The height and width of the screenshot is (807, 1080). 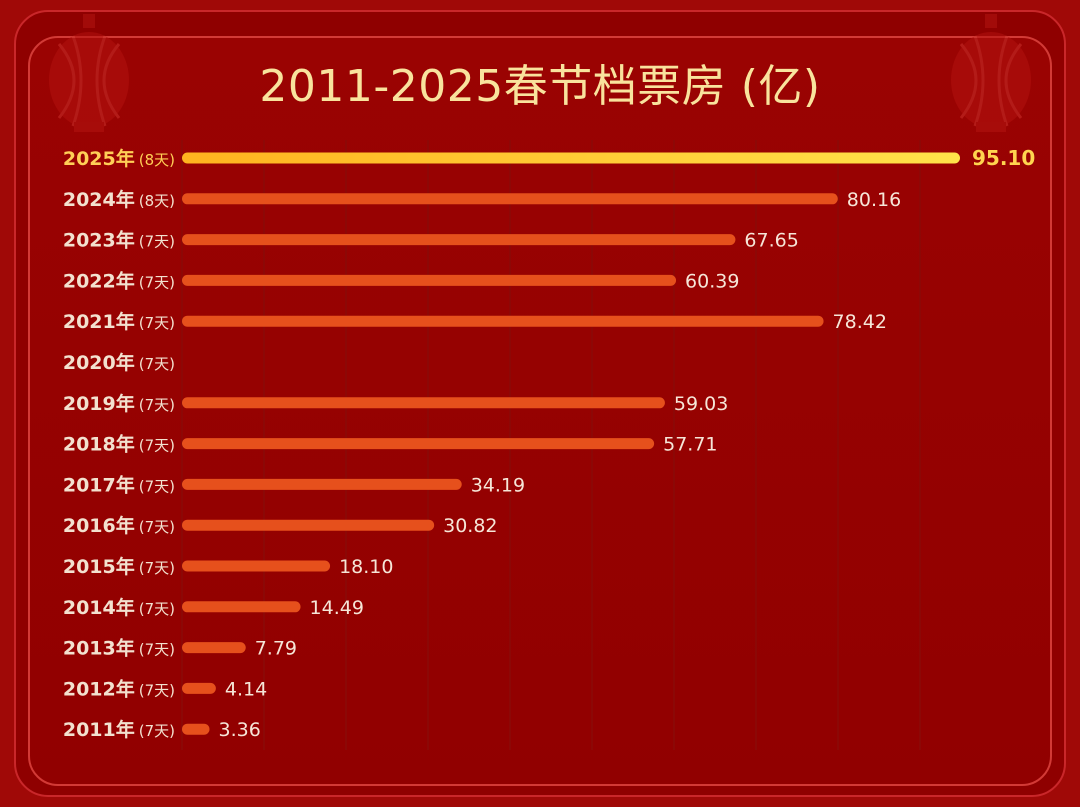 I want to click on category-label: 2015年 (7天), so click(x=119, y=566).